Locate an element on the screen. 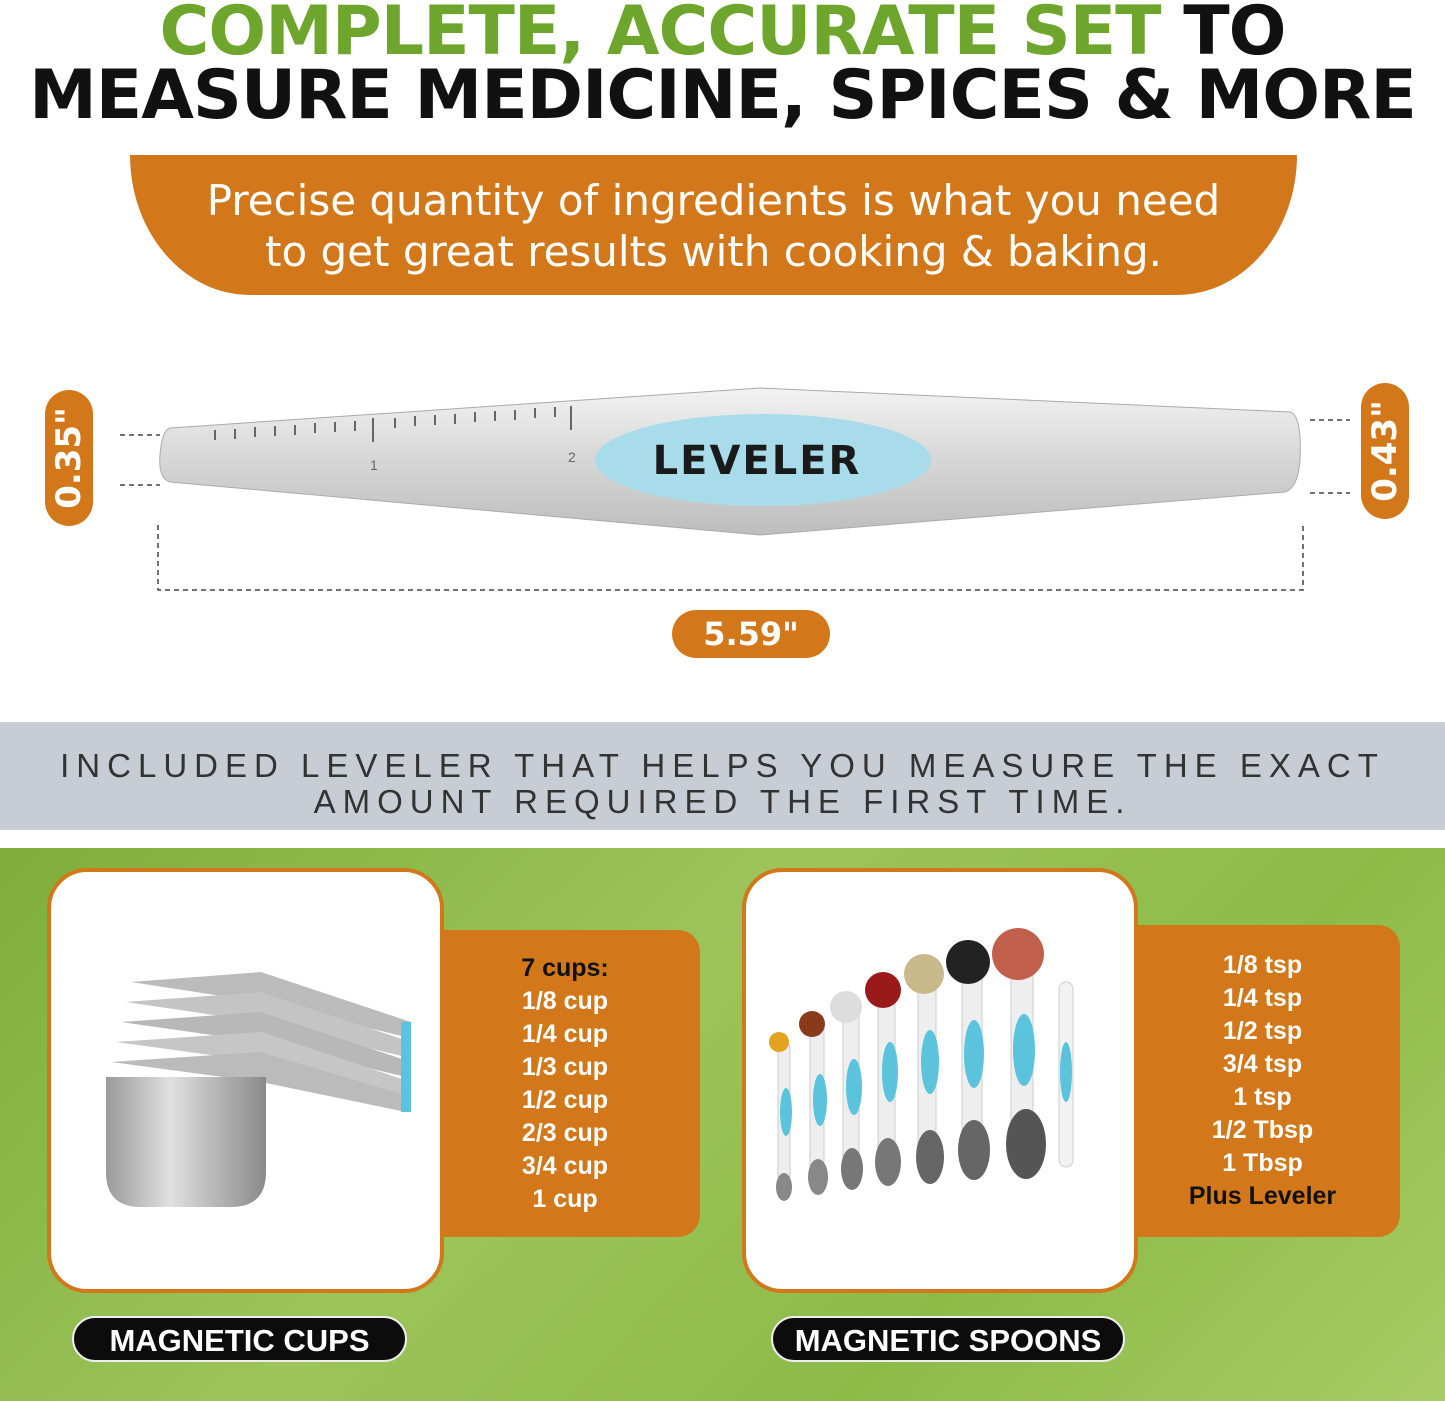  length-badge: 5.59" is located at coordinates (751, 634).